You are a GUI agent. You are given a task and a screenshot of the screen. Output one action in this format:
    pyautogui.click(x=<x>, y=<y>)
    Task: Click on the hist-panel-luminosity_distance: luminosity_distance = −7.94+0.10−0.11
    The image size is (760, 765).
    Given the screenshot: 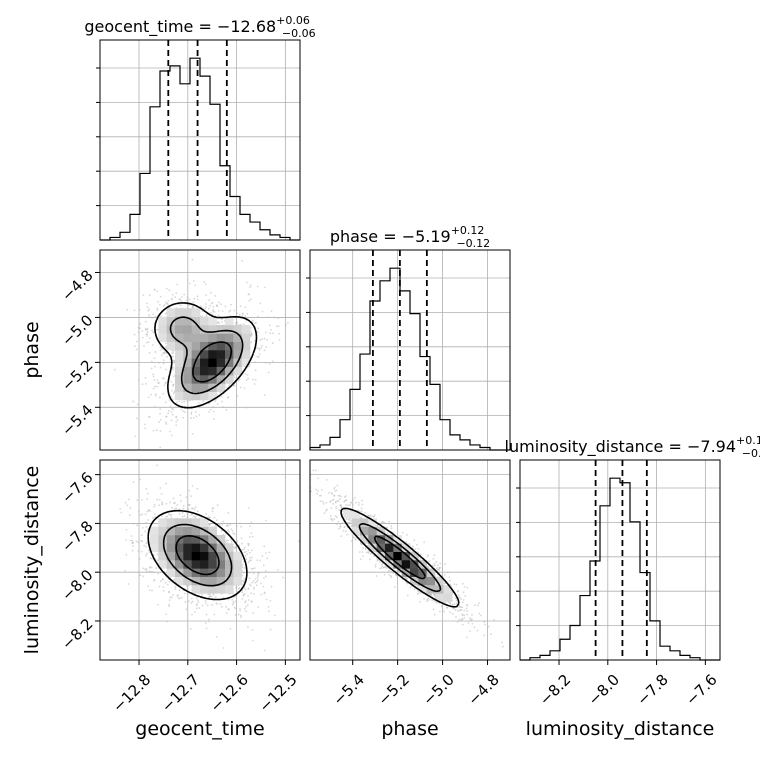 What is the action you would take?
    pyautogui.click(x=632, y=547)
    